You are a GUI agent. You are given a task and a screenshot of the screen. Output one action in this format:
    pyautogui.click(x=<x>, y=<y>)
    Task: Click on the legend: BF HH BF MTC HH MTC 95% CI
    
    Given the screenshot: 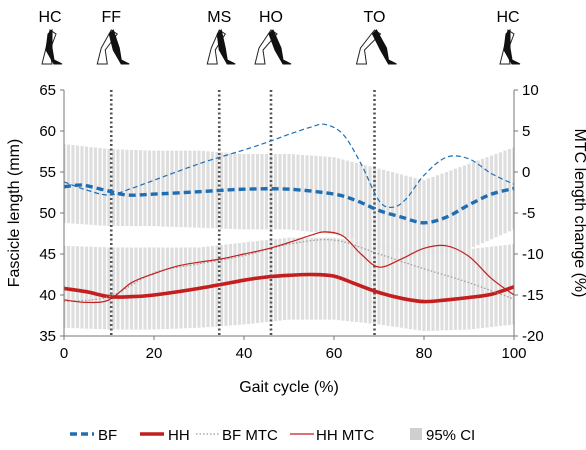 What is the action you would take?
    pyautogui.click(x=272, y=435)
    